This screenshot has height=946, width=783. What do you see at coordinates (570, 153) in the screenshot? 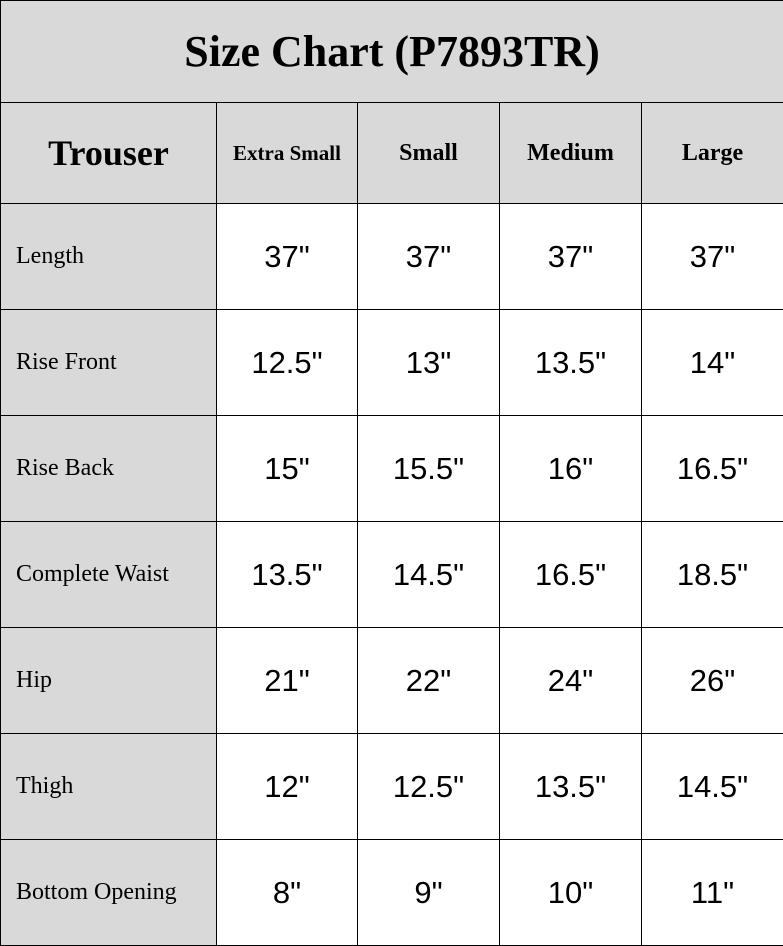
I see `size-header-medium: Medium` at bounding box center [570, 153].